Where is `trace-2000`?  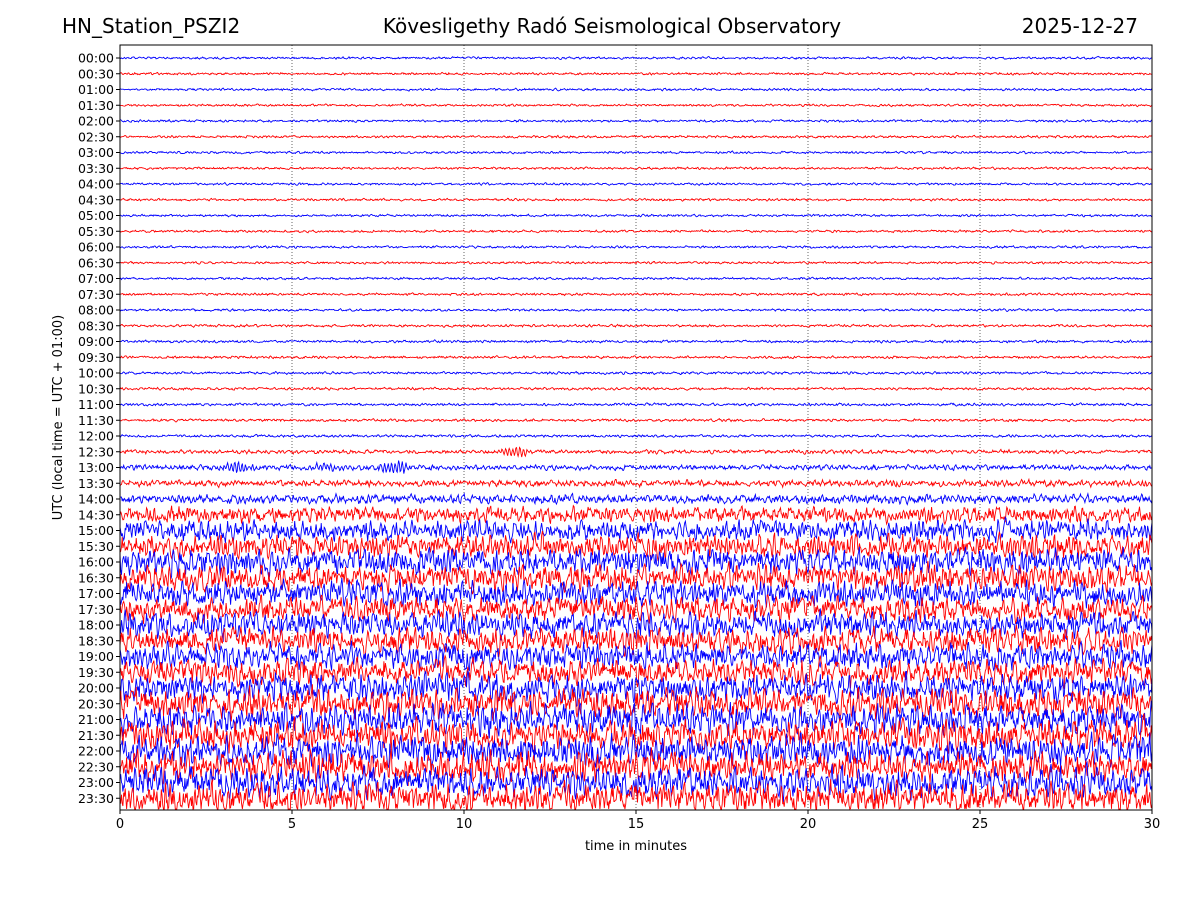
trace-2000 is located at coordinates (636, 689).